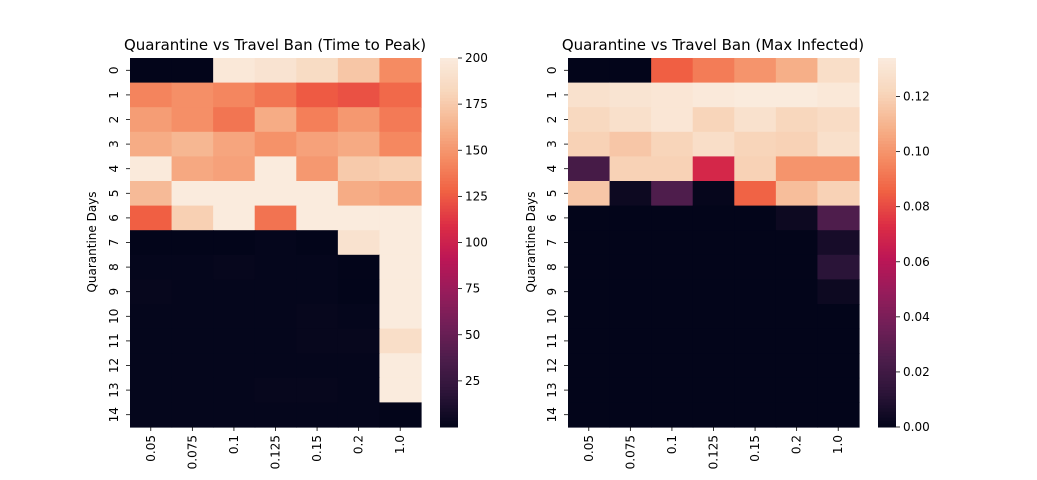 The height and width of the screenshot is (480, 1037). What do you see at coordinates (713, 448) in the screenshot?
I see `chart-2-x-ticks: 0.05 0.075 0.1 0.125 0.15 0.2 1.0` at bounding box center [713, 448].